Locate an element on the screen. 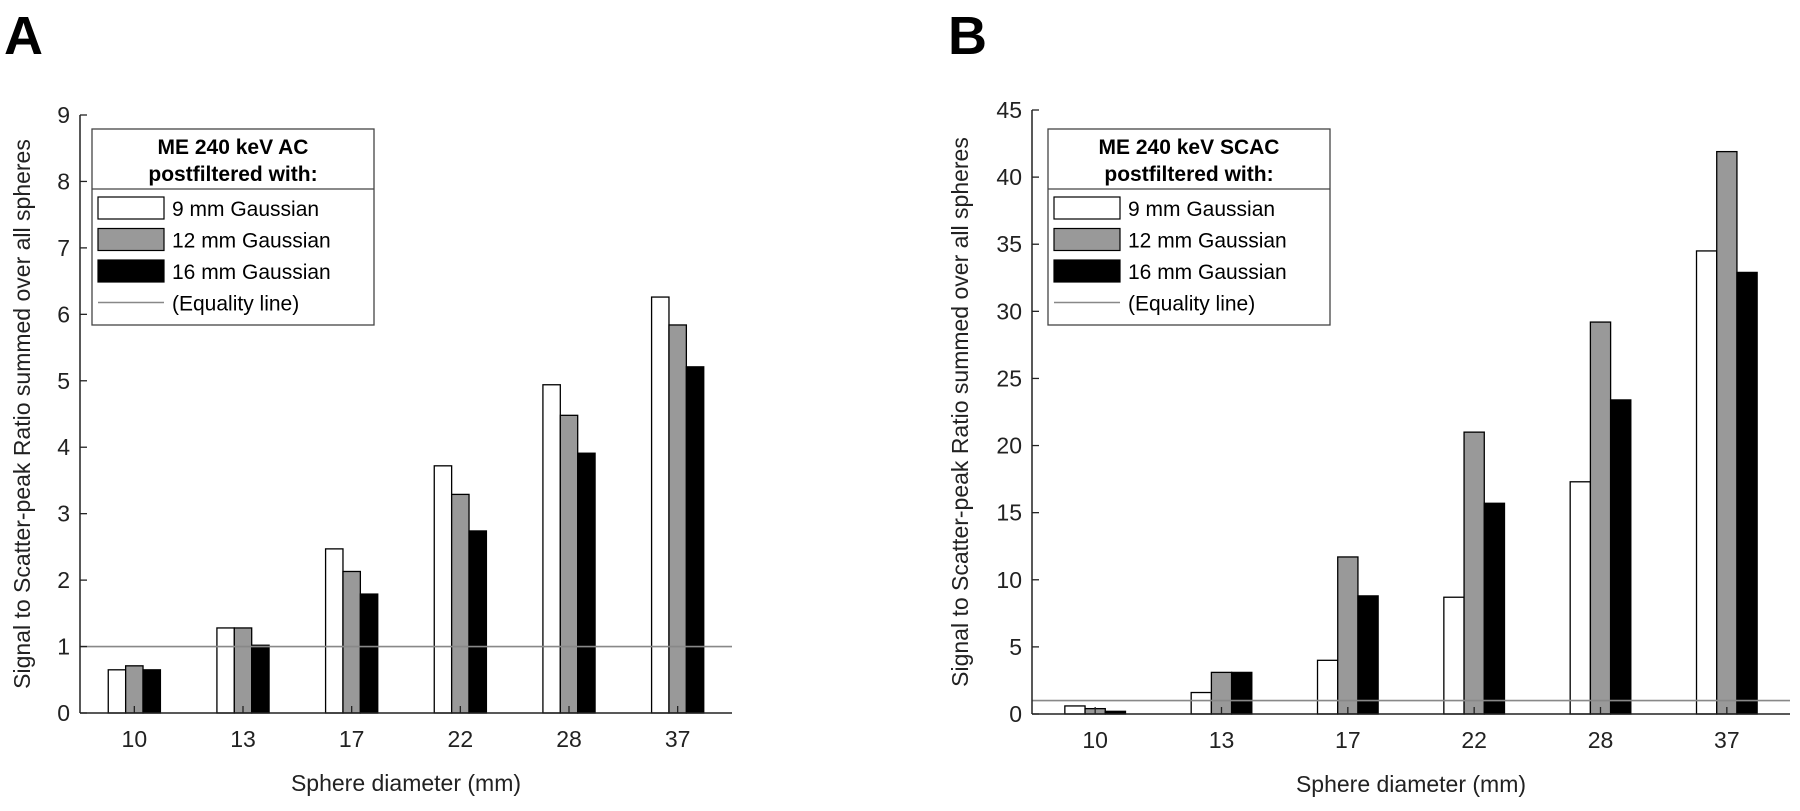 The height and width of the screenshot is (811, 1800). panel-letter: A is located at coordinates (23, 36).